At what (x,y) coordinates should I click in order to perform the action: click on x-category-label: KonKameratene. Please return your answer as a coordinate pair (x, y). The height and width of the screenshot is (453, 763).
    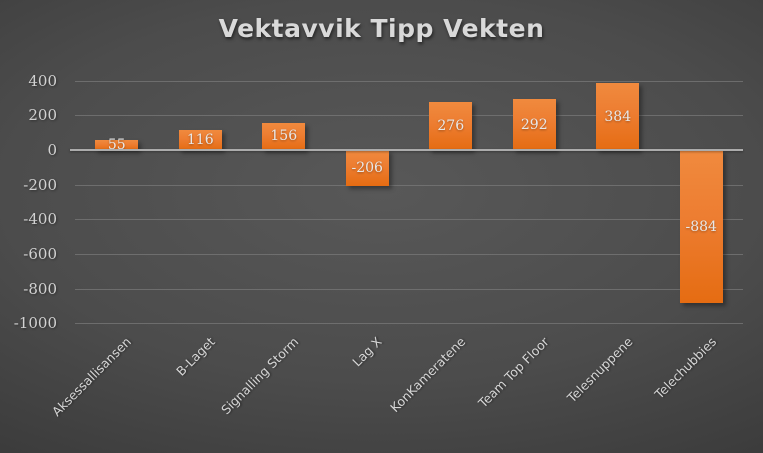
    Looking at the image, I should click on (428, 375).